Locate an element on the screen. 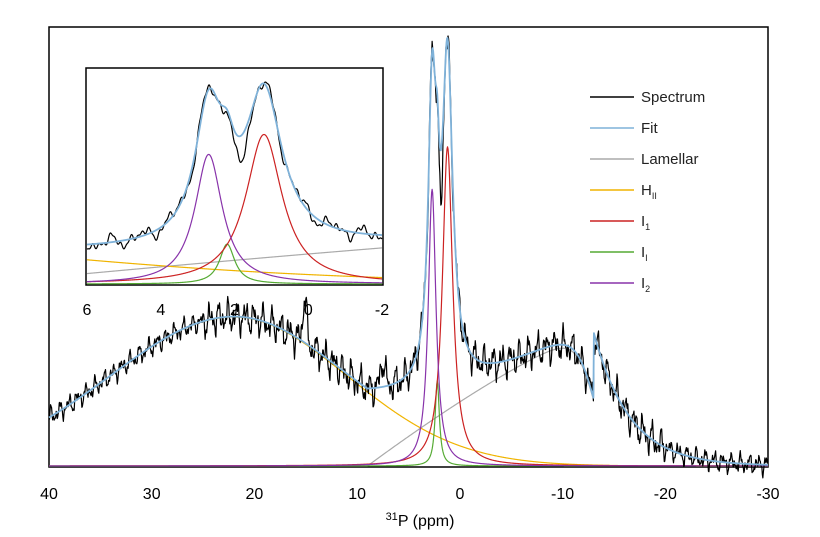 The width and height of the screenshot is (820, 537). main-x-tick-label: 10 is located at coordinates (357, 494).